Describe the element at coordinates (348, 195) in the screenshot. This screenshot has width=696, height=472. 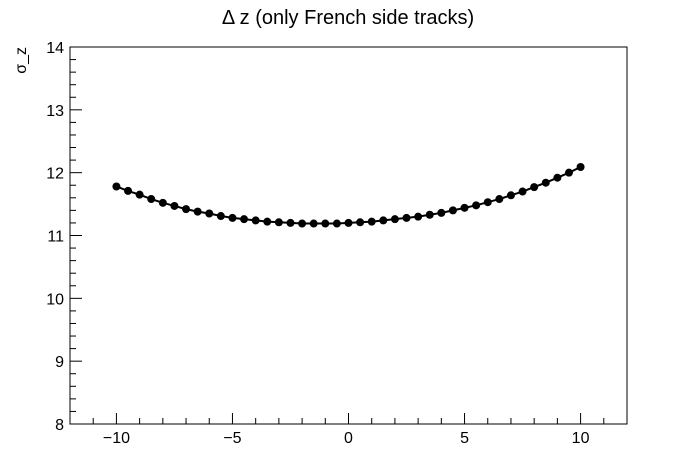
I see `data-series` at that location.